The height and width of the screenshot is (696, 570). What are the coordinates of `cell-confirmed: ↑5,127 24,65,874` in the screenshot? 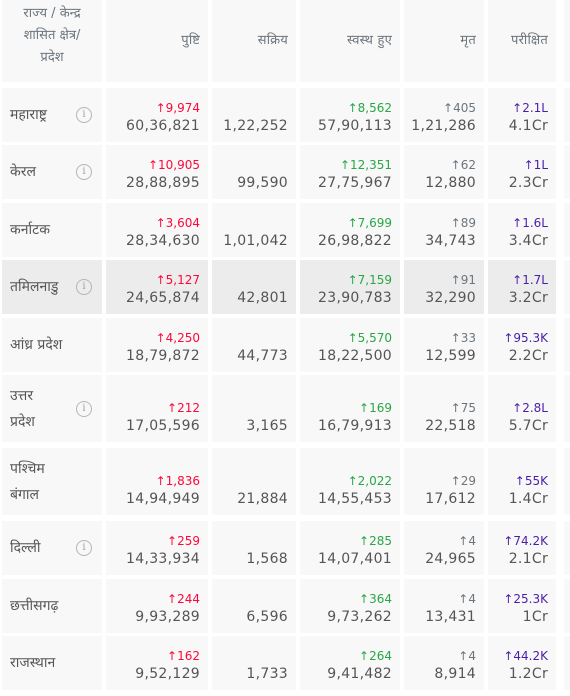 It's located at (157, 287).